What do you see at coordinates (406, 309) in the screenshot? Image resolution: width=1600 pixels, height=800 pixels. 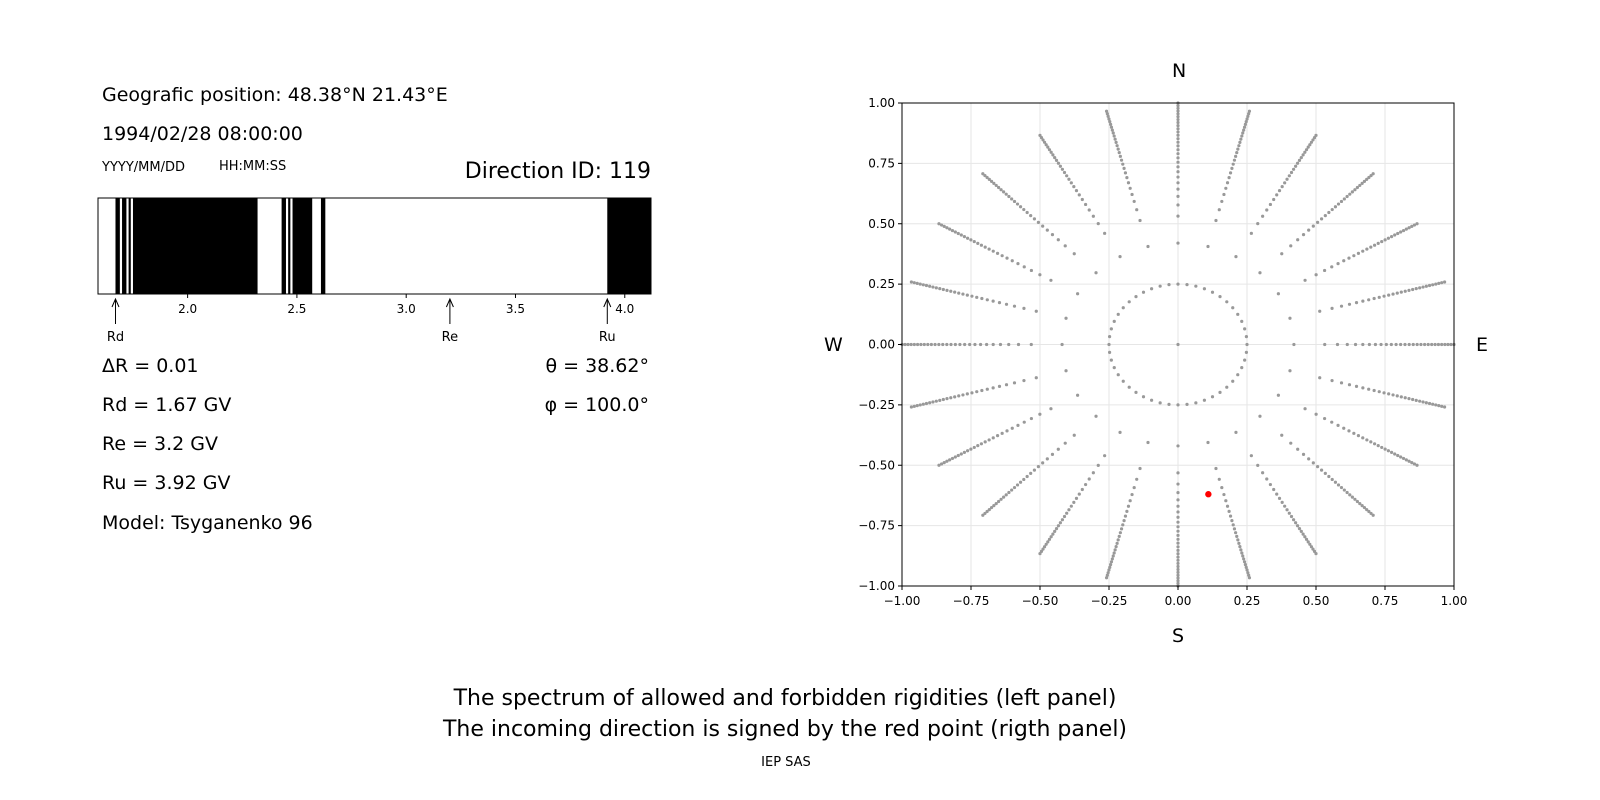 I see `spectrum-tick-label: 3.0` at bounding box center [406, 309].